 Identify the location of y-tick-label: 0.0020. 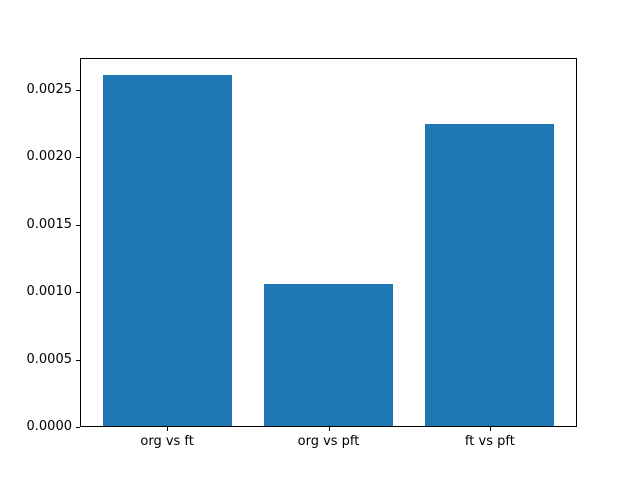
(49, 156).